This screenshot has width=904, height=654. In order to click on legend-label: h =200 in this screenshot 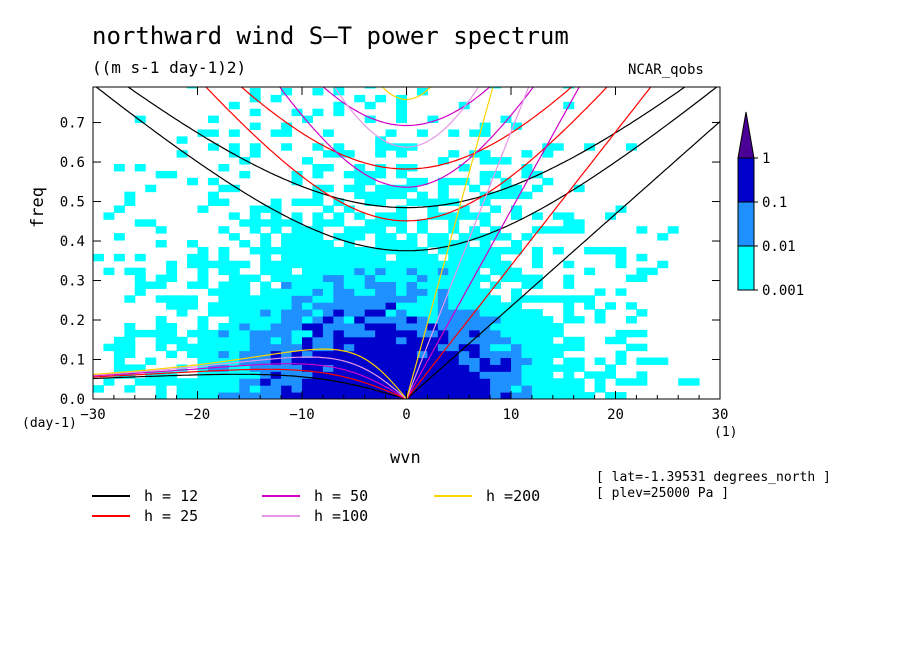, I will do `click(513, 496)`.